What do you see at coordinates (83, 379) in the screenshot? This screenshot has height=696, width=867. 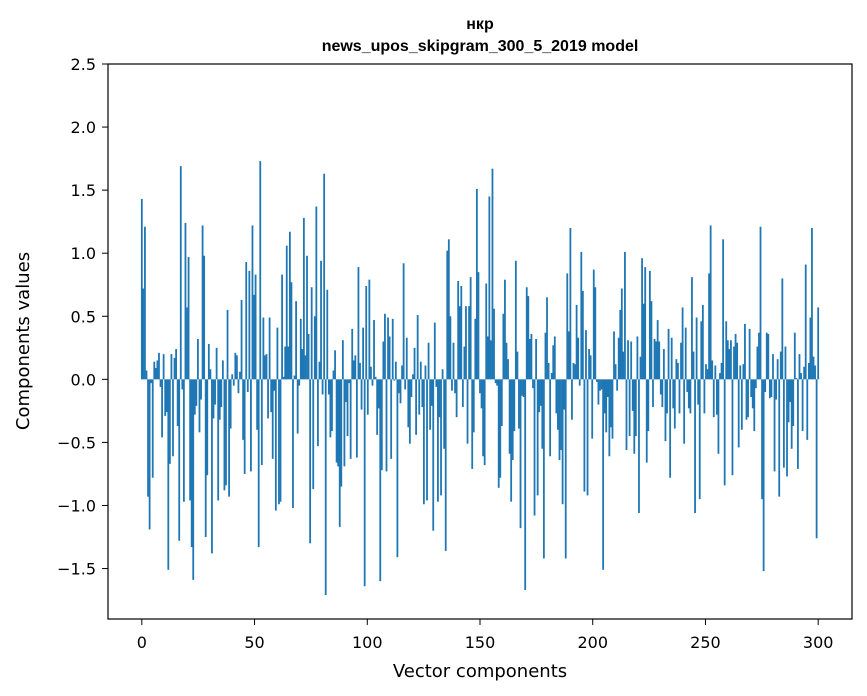 I see `y-tick-label: 0.0` at bounding box center [83, 379].